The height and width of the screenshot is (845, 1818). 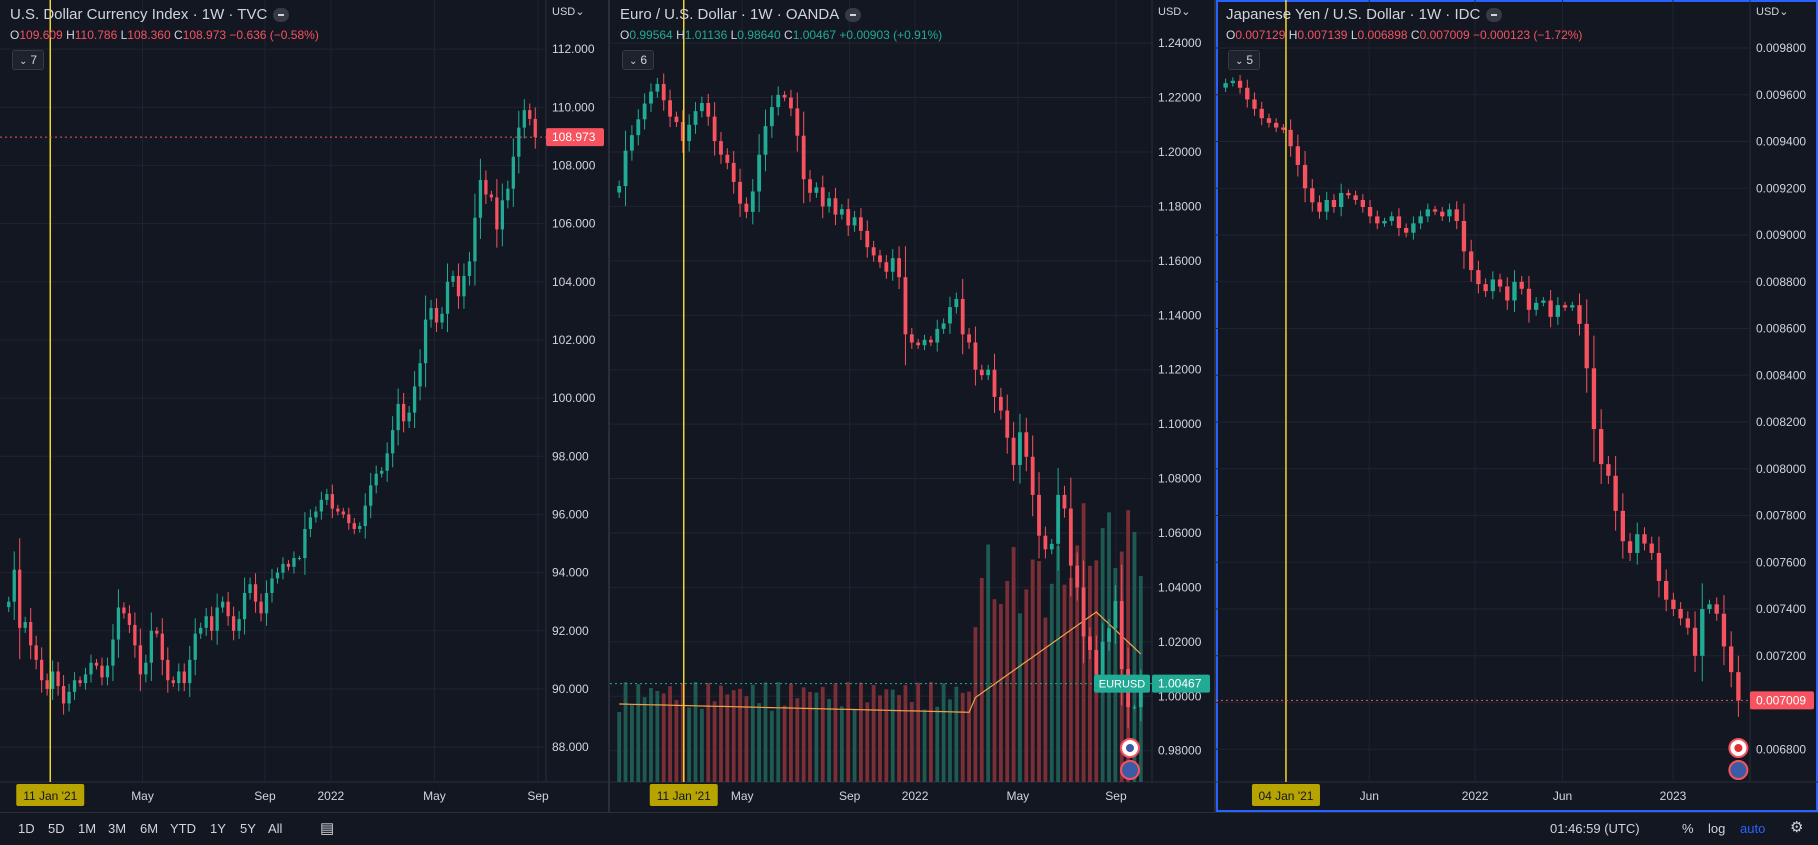 I want to click on dxy-low: 108.360, so click(x=149, y=35).